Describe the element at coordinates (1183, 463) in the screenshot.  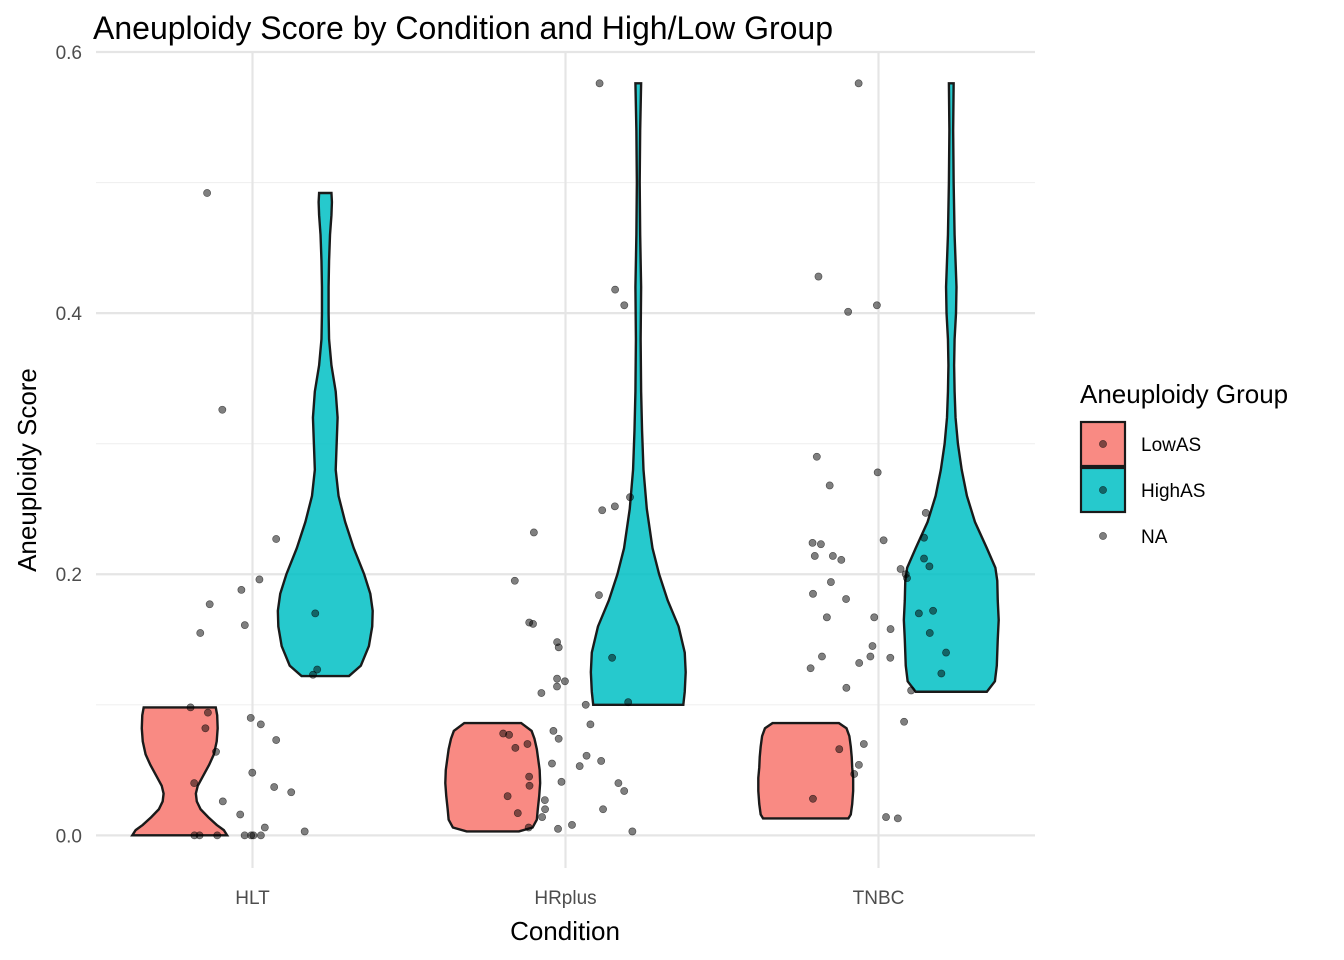
I see `legend: Aneuploidy Group LowAS HighAS NA` at that location.